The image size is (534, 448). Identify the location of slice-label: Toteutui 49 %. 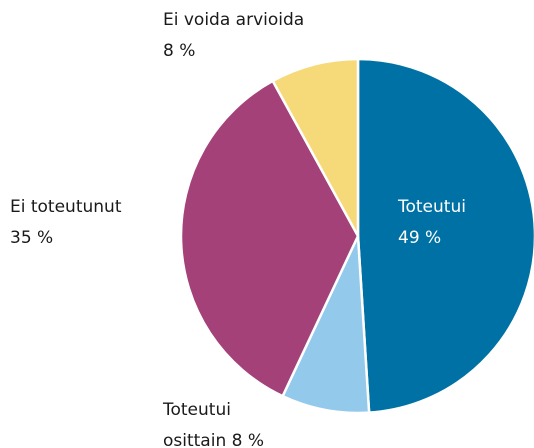
(463, 223).